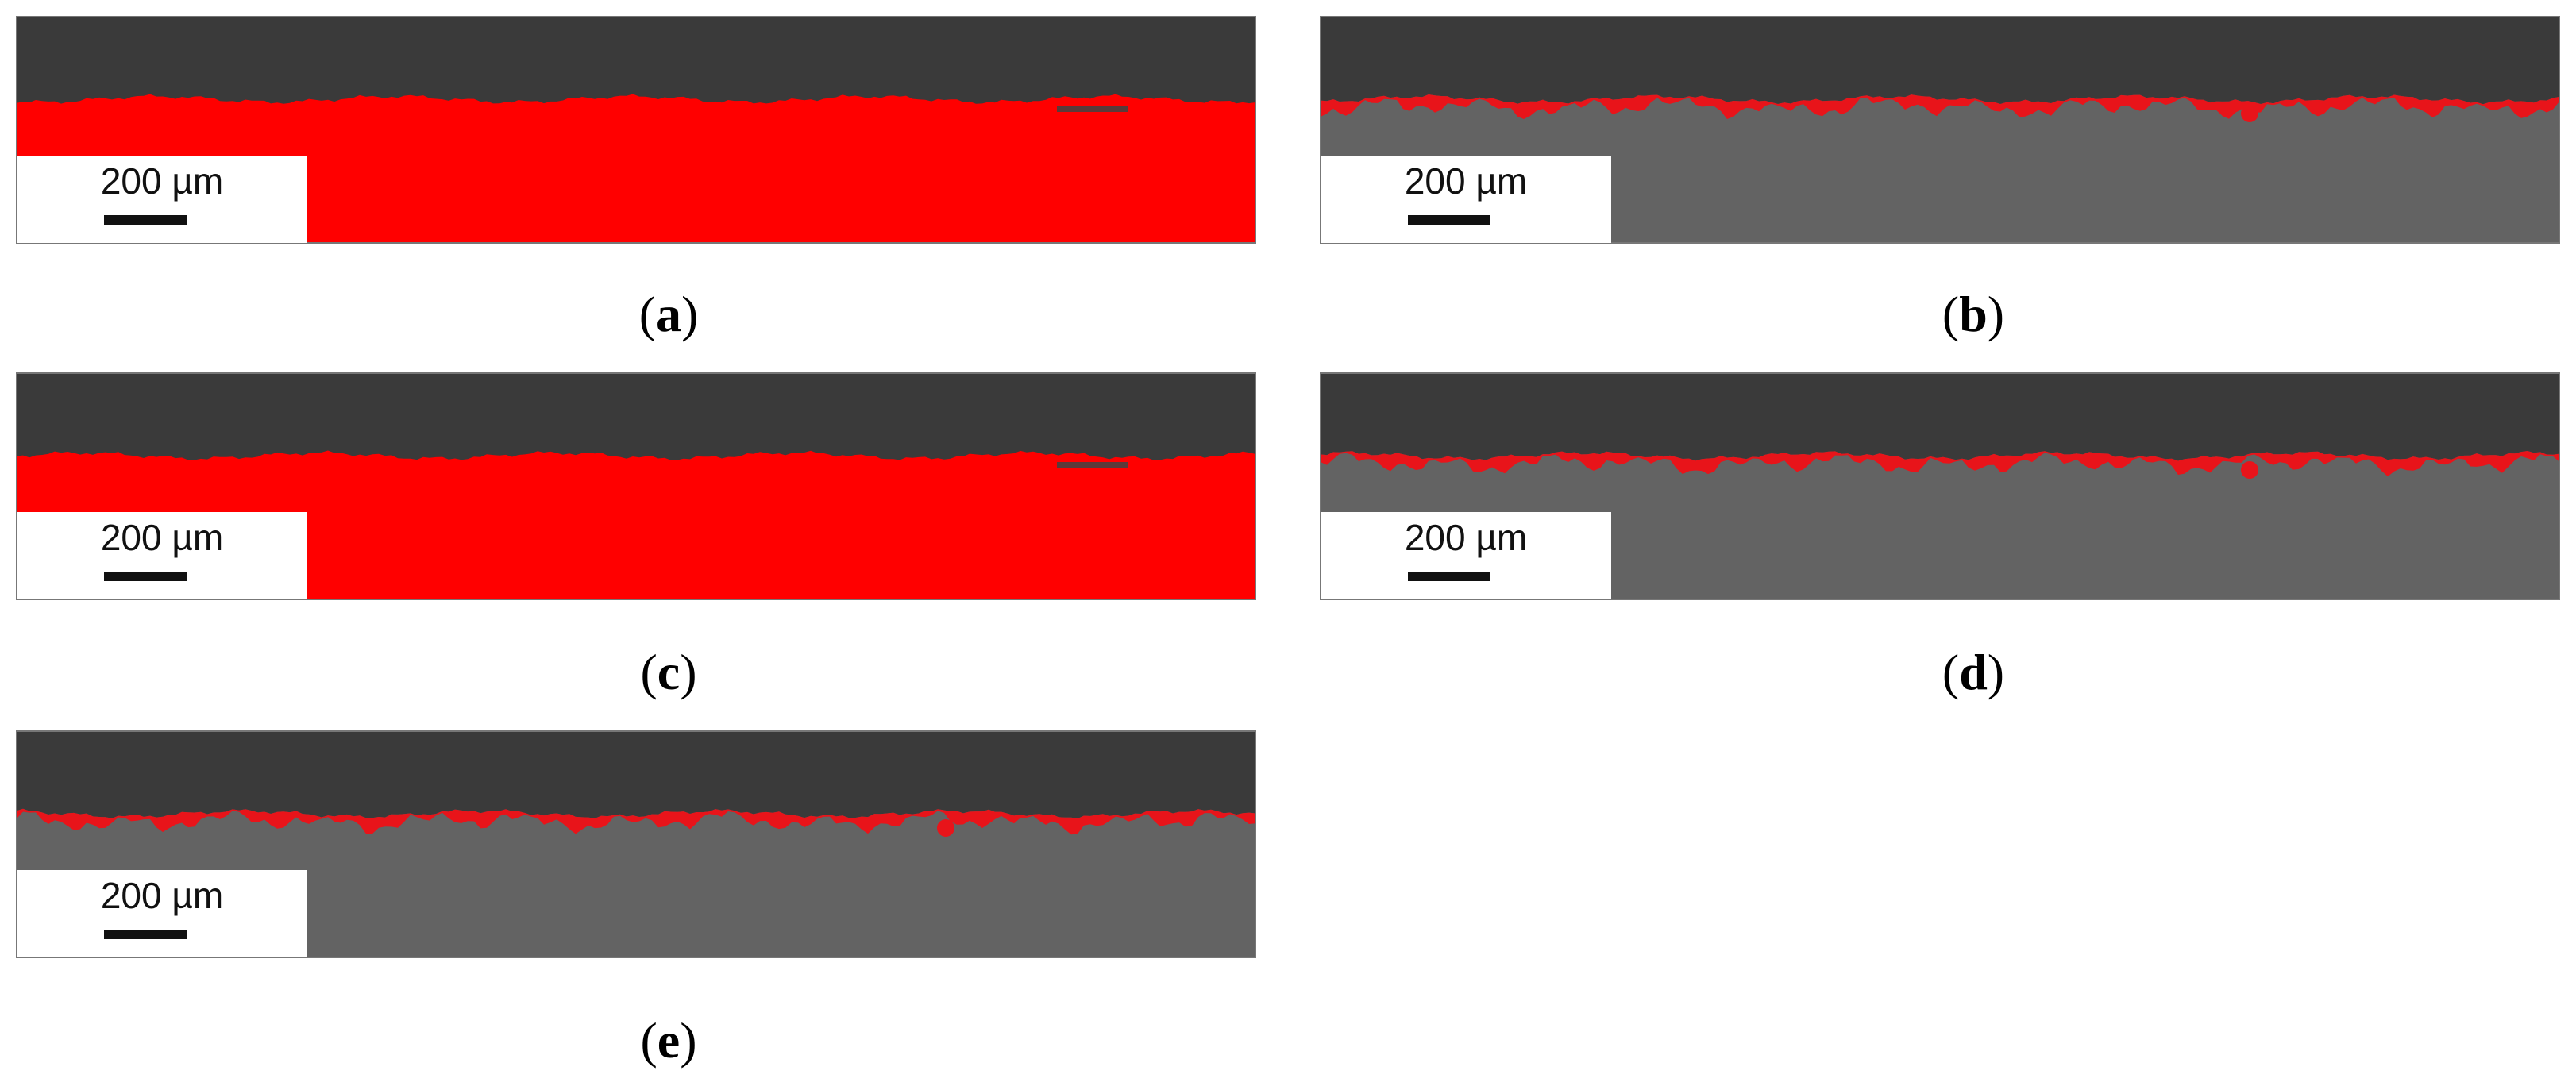 Image resolution: width=2576 pixels, height=1086 pixels. I want to click on caption-part: a, so click(668, 314).